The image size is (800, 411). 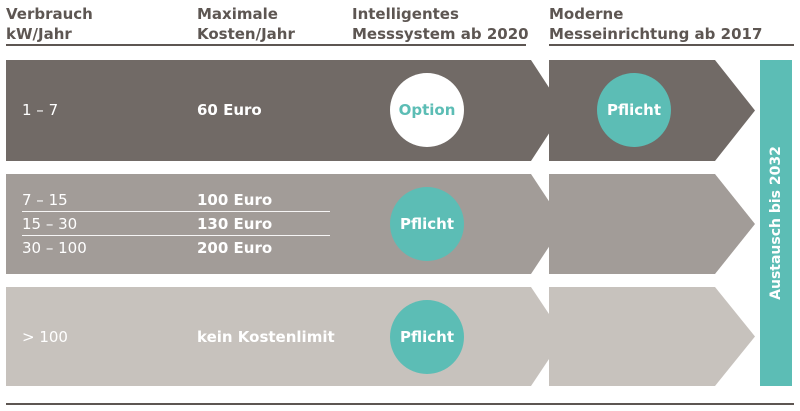 I want to click on header-ims-line2: Messsystem ab 2020, so click(x=440, y=34).